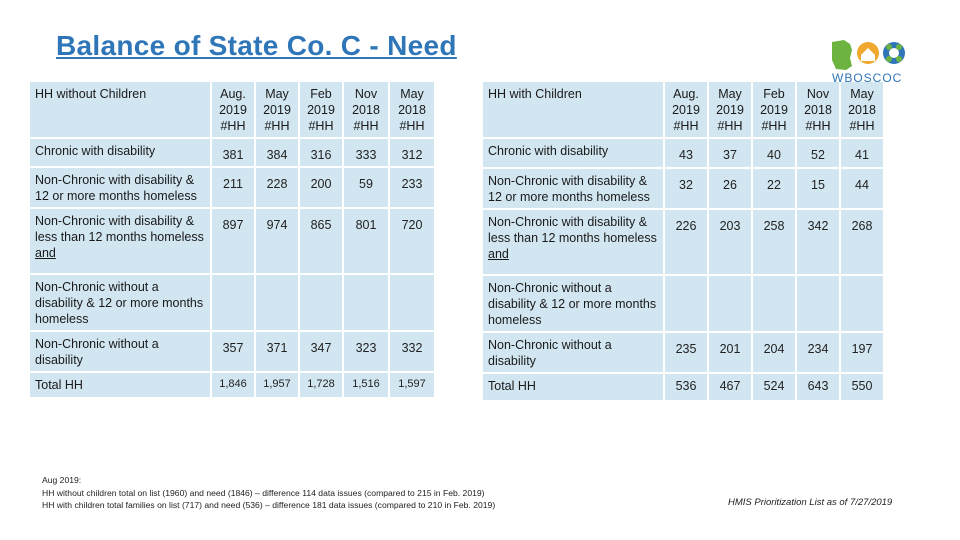  Describe the element at coordinates (686, 242) in the screenshot. I see `cell-value: 226` at that location.